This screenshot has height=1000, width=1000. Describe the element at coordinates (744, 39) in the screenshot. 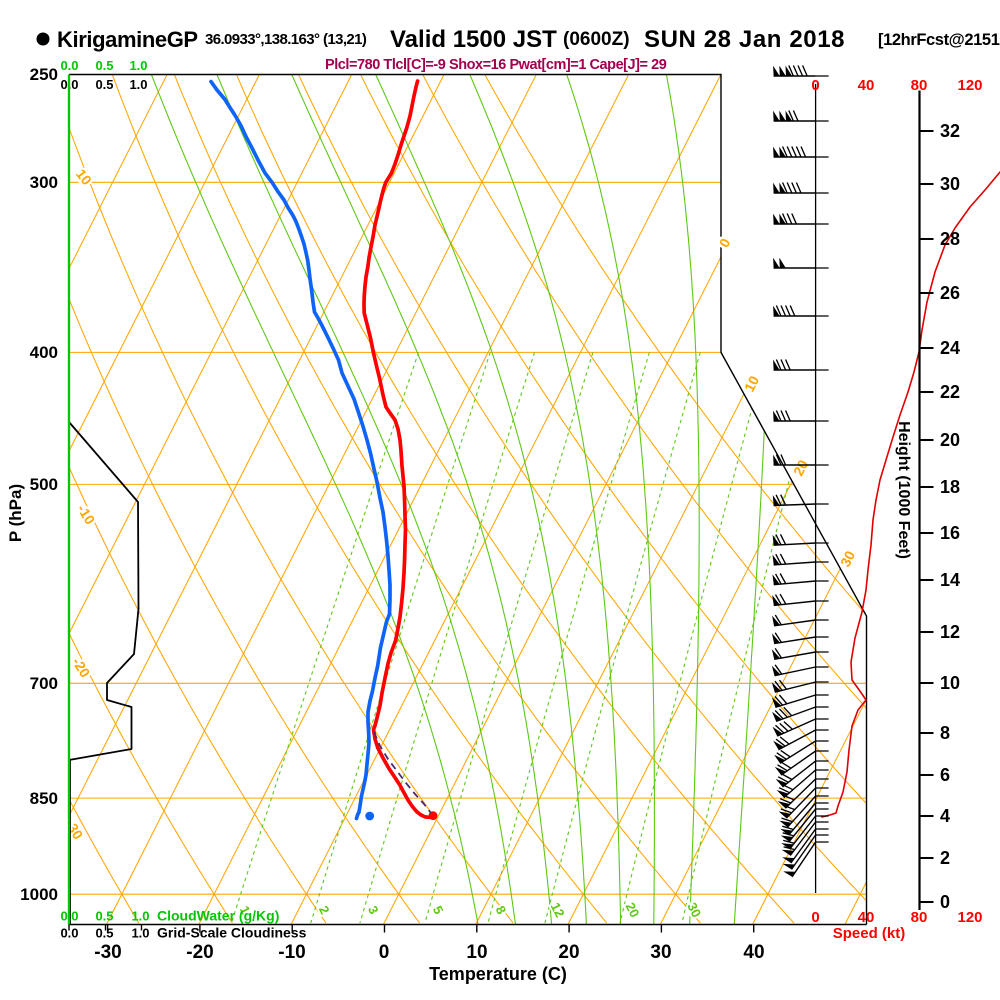

I see `svg-text: SUN 28 Jan 2018` at that location.